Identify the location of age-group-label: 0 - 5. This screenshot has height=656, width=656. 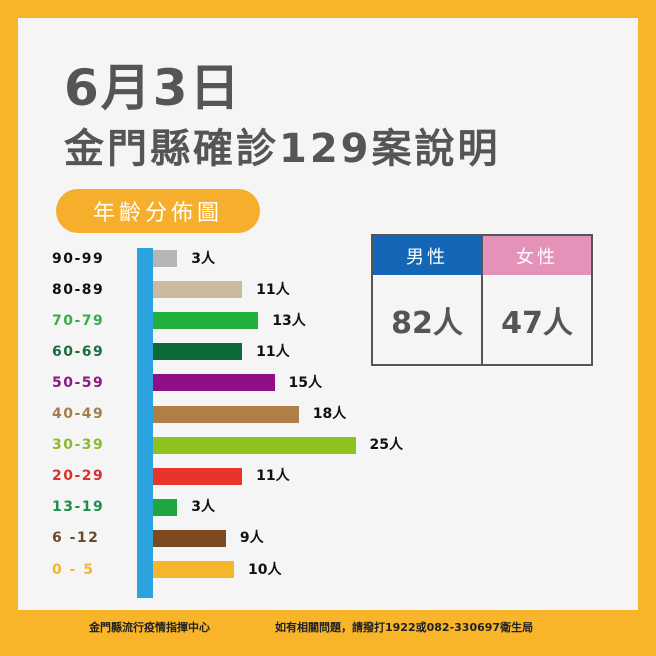
(73, 569).